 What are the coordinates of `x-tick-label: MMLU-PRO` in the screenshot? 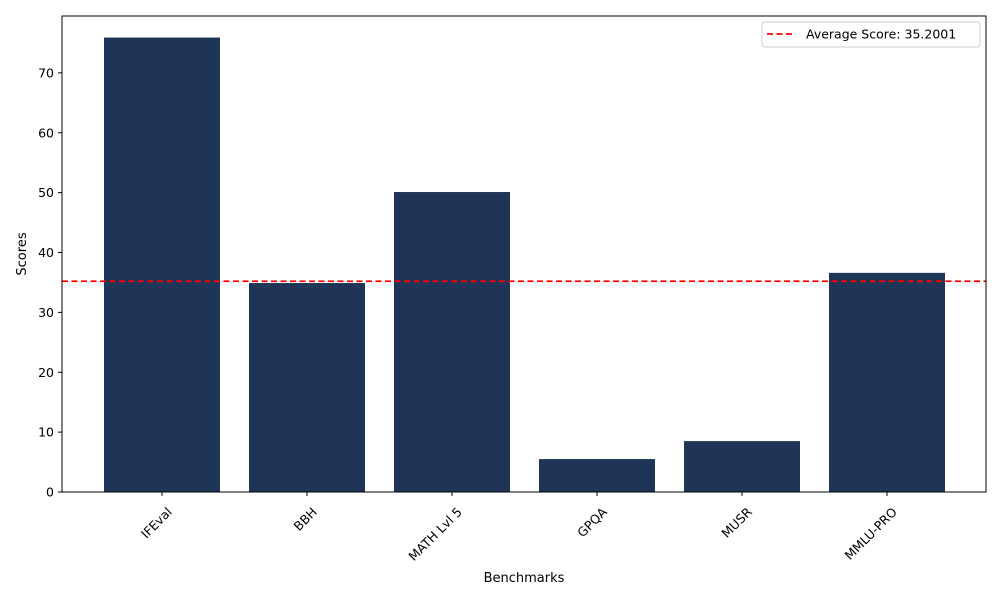 It's located at (870, 533).